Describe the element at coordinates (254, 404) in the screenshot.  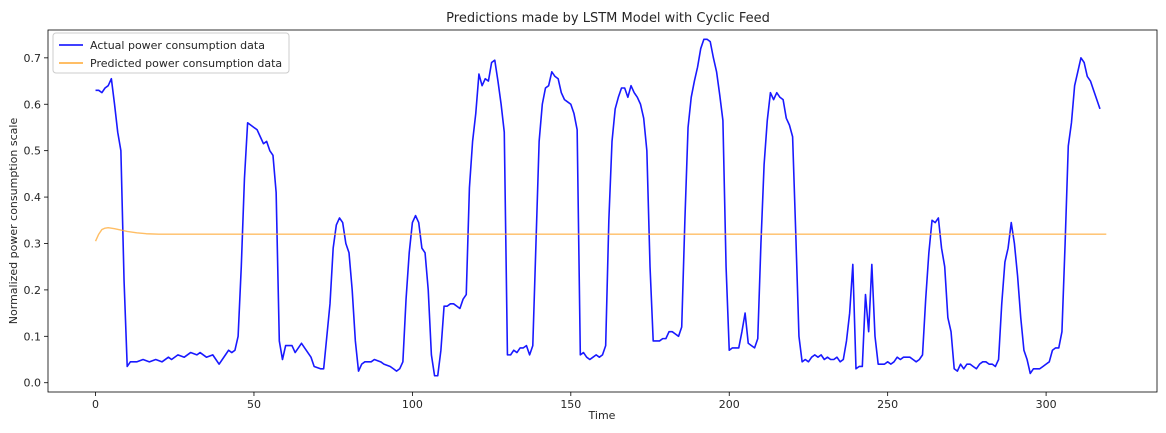
I see `x-tick-label: 50` at that location.